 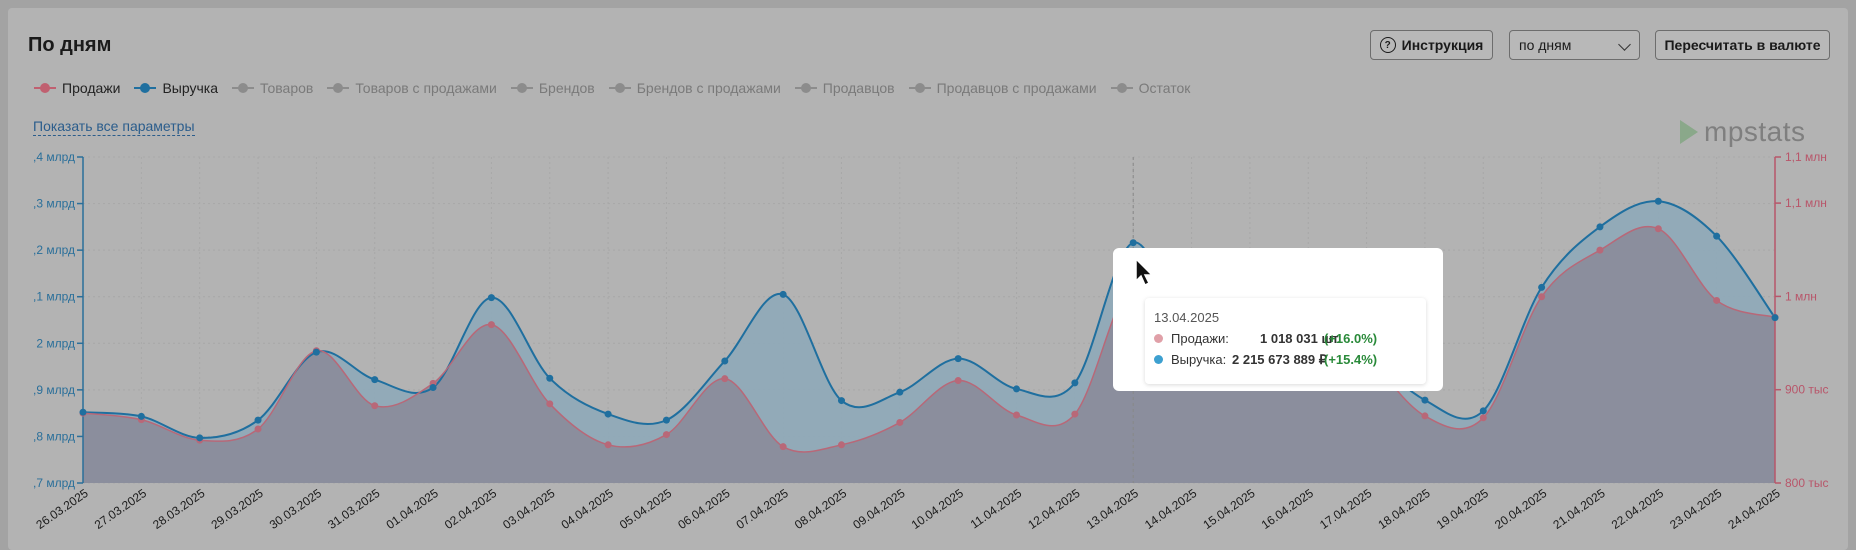 What do you see at coordinates (1150, 88) in the screenshot?
I see `legend-item-8: Остаток` at bounding box center [1150, 88].